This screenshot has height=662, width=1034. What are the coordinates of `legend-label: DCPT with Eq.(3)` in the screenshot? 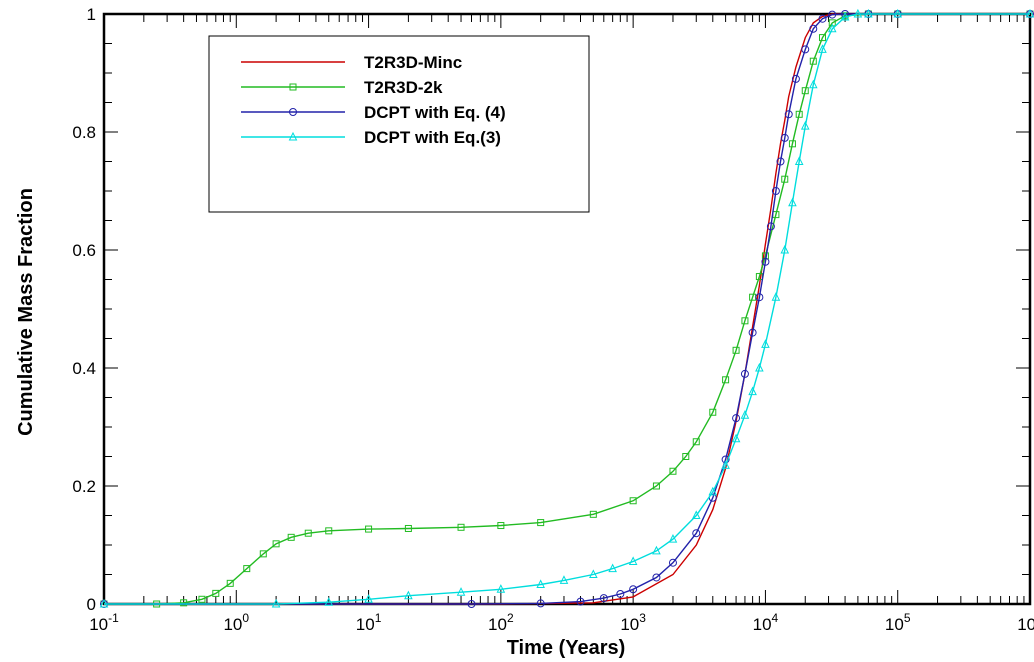 It's located at (432, 137).